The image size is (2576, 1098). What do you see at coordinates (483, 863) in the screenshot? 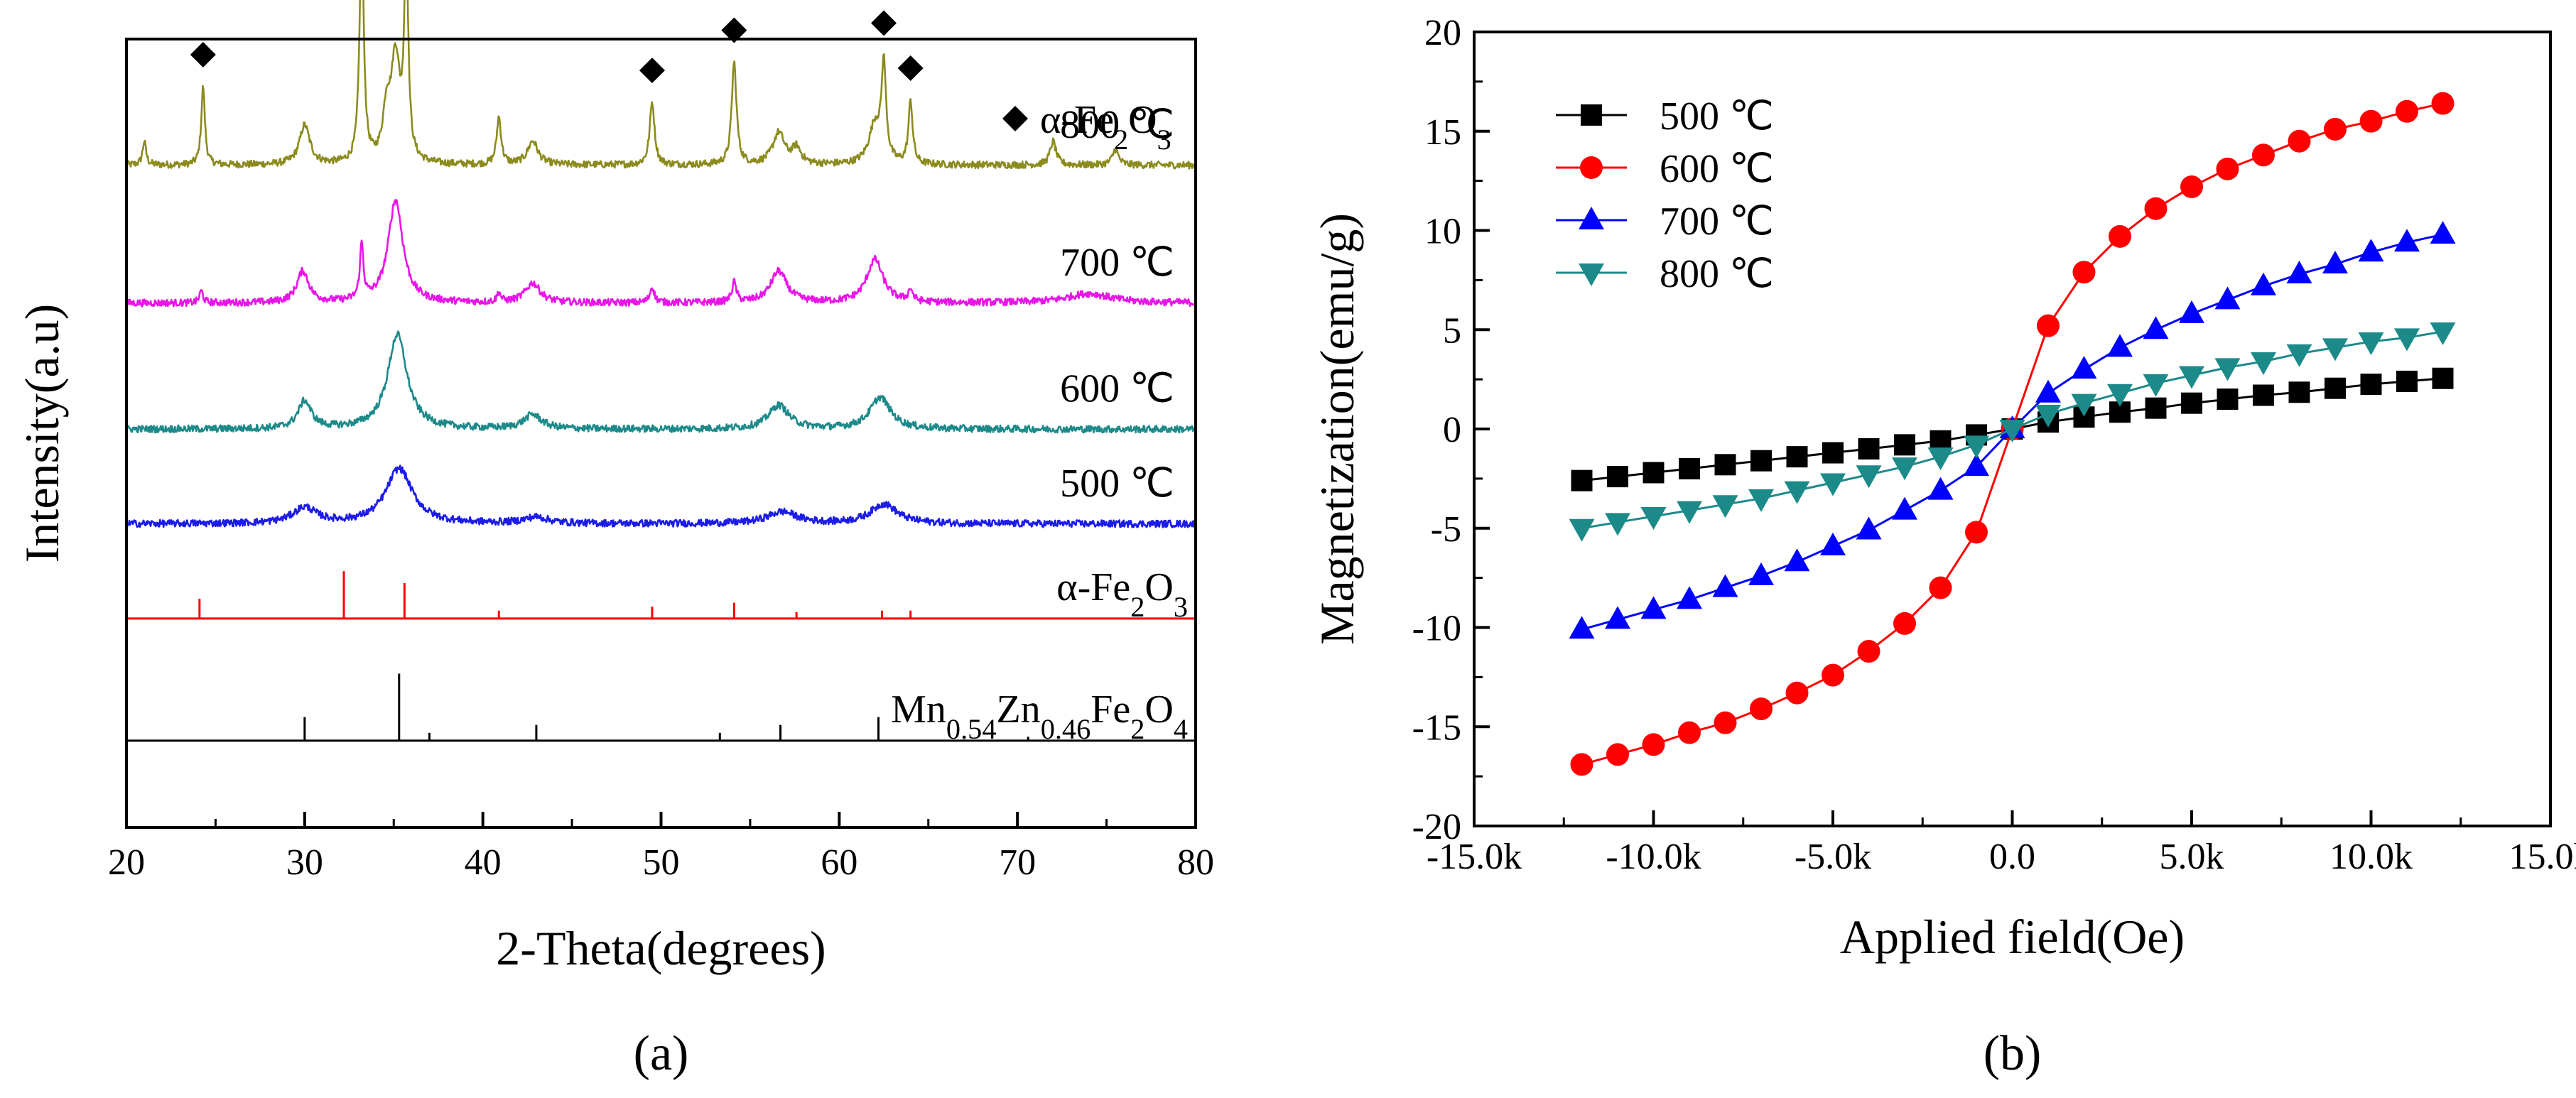
I see `panel-a-x-tick-label: 40` at bounding box center [483, 863].